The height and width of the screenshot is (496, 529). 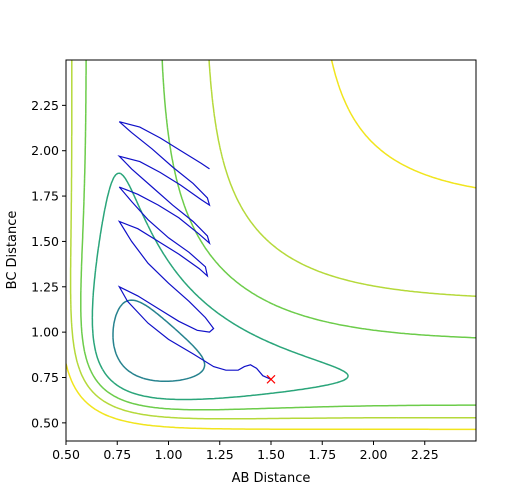 What do you see at coordinates (374, 454) in the screenshot?
I see `x-tick-label: 2.00` at bounding box center [374, 454].